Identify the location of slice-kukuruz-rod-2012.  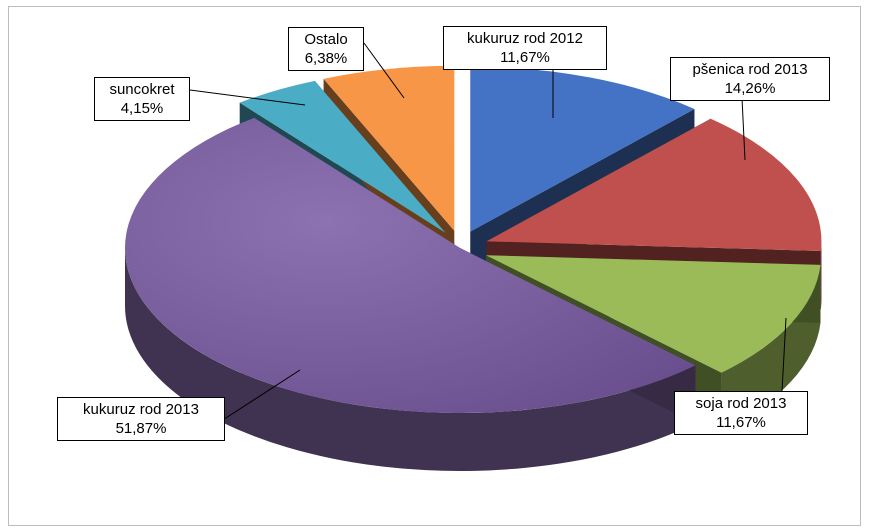
(582, 149).